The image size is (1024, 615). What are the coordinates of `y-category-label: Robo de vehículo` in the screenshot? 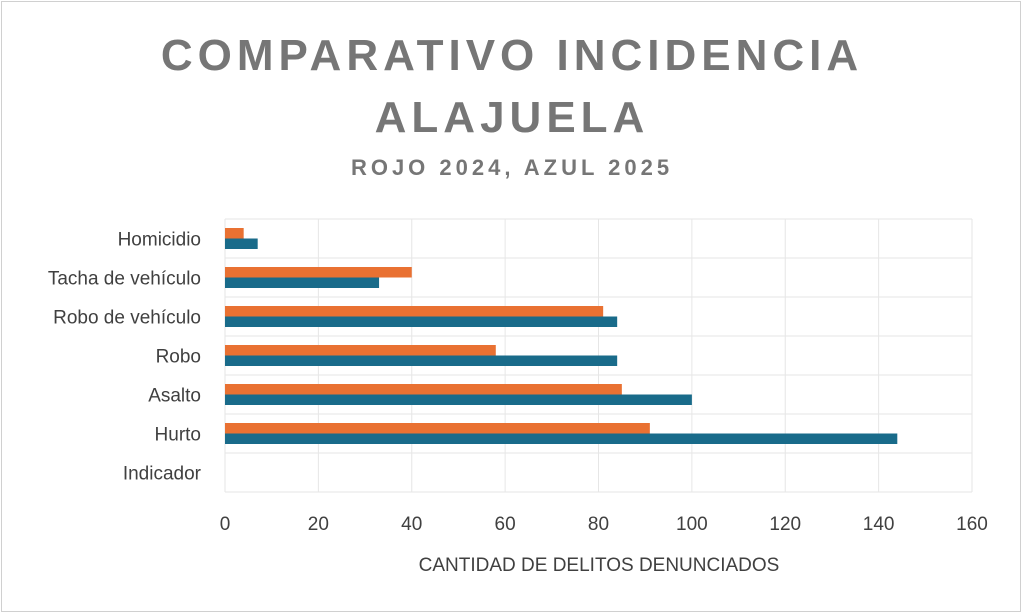 It's located at (127, 318).